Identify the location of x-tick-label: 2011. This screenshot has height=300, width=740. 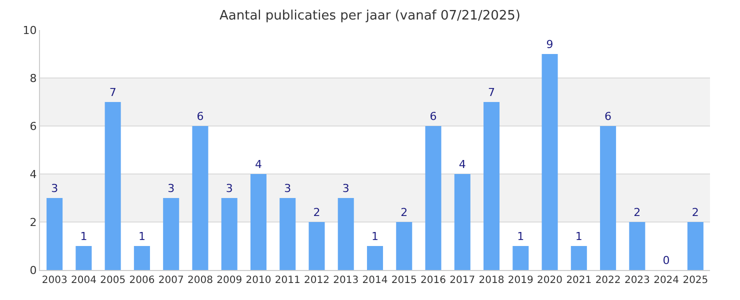
(287, 280).